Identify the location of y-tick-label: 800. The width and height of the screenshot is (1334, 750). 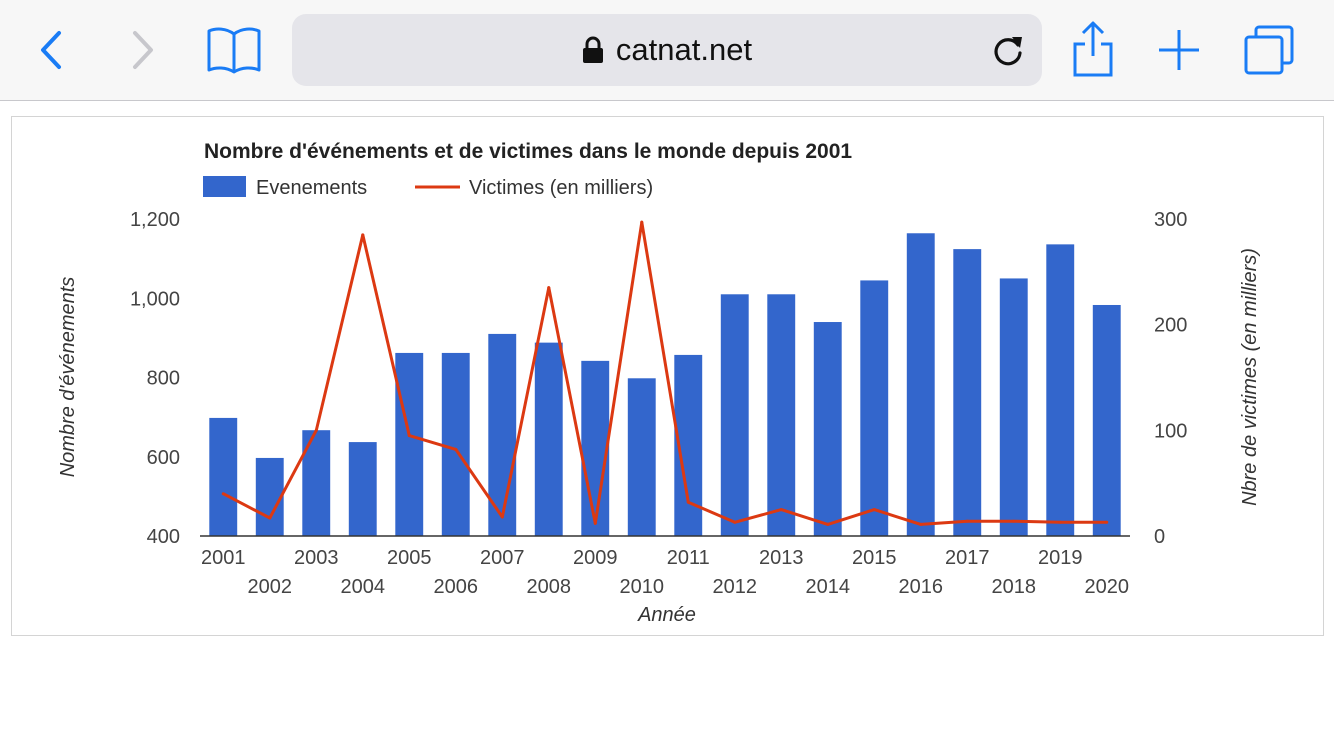
(163, 379).